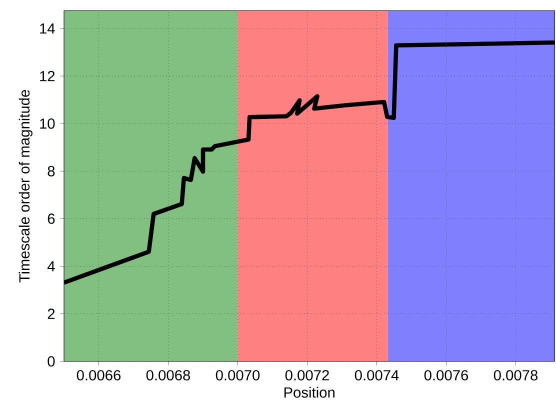 Image resolution: width=556 pixels, height=419 pixels. Describe the element at coordinates (47, 29) in the screenshot. I see `y-tick-label: 14` at that location.